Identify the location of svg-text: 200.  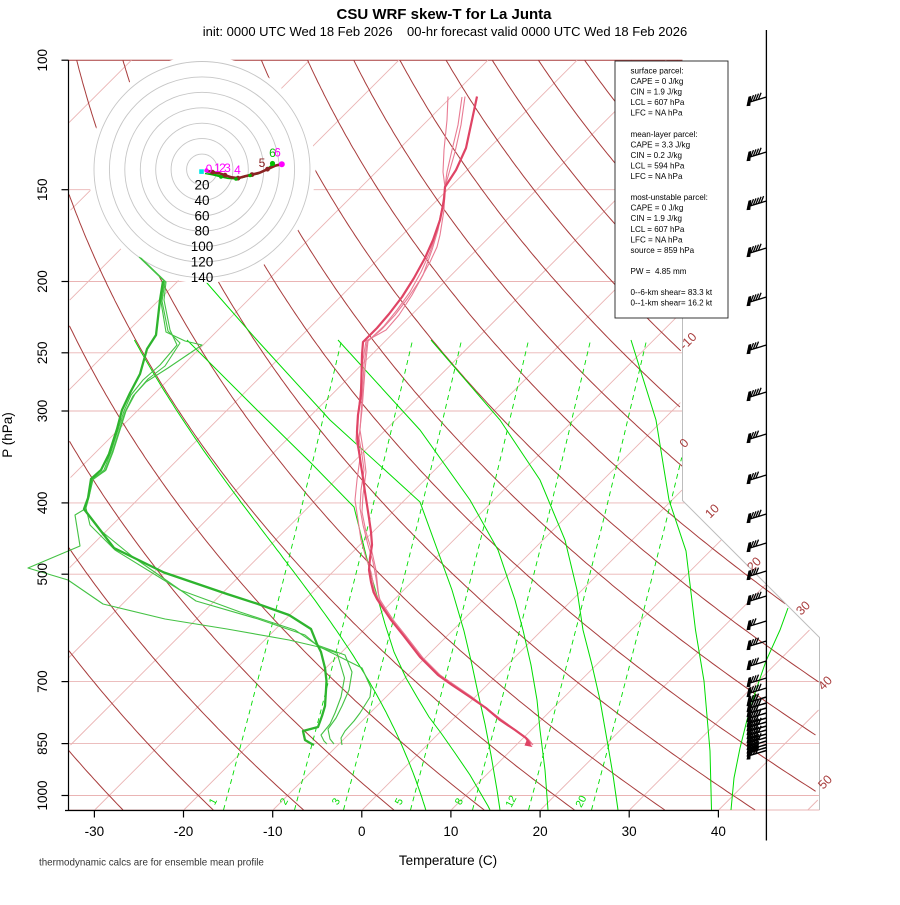
(42, 281).